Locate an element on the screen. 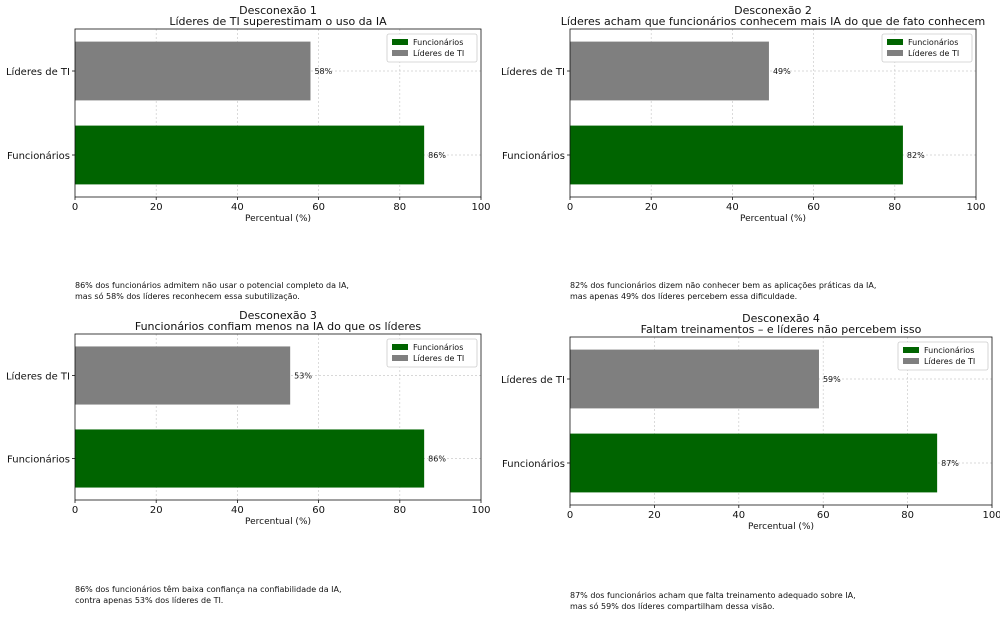 The width and height of the screenshot is (1000, 621). chart-2-title: Desconexão 2 is located at coordinates (773, 10).